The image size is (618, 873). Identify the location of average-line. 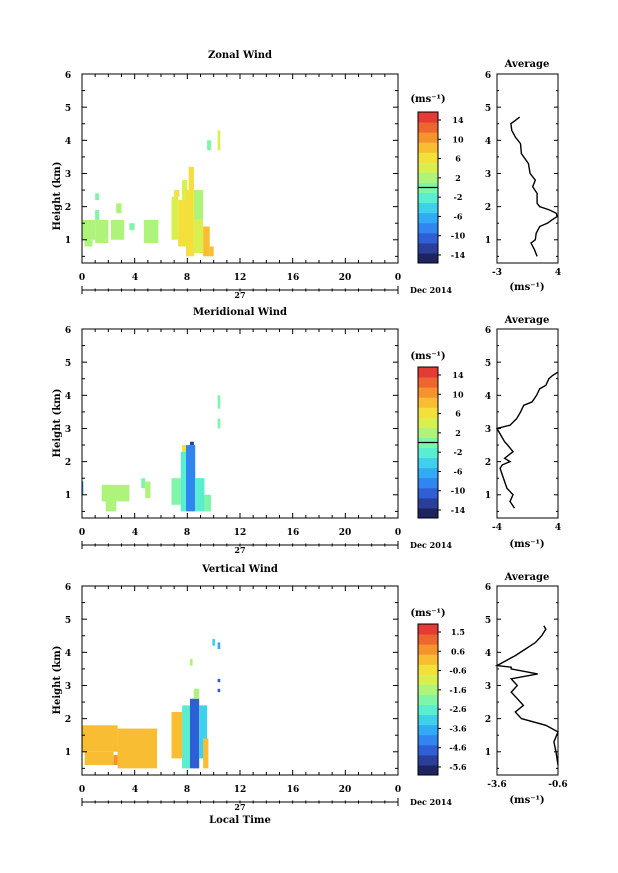
(527, 189).